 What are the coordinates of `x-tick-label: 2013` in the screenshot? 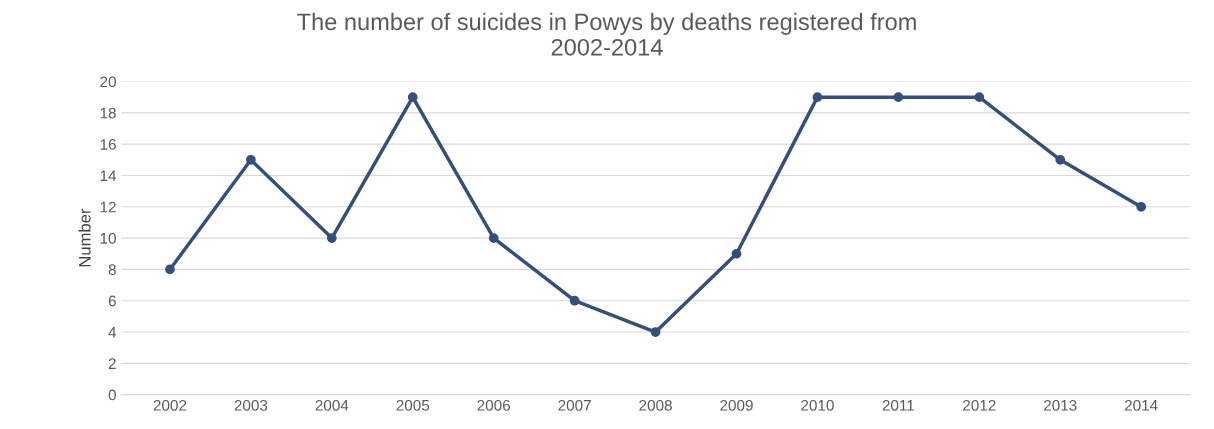 It's located at (1060, 405).